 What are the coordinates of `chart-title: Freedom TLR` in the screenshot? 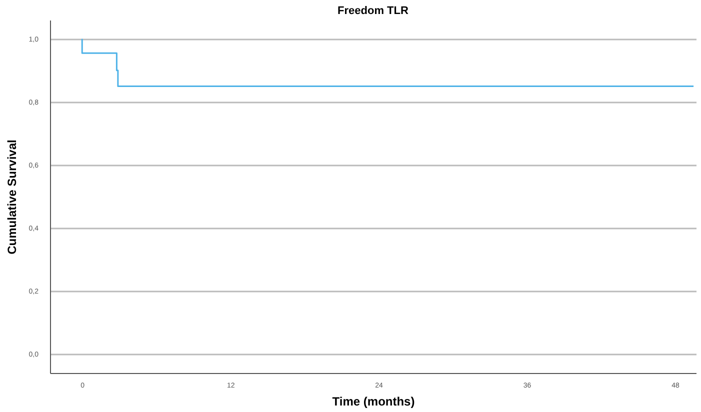 It's located at (373, 11).